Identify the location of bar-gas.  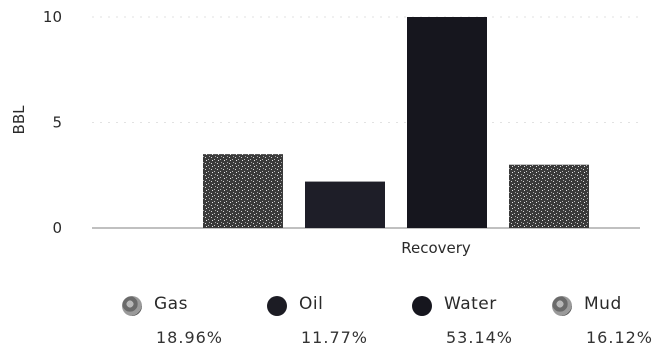
(243, 191).